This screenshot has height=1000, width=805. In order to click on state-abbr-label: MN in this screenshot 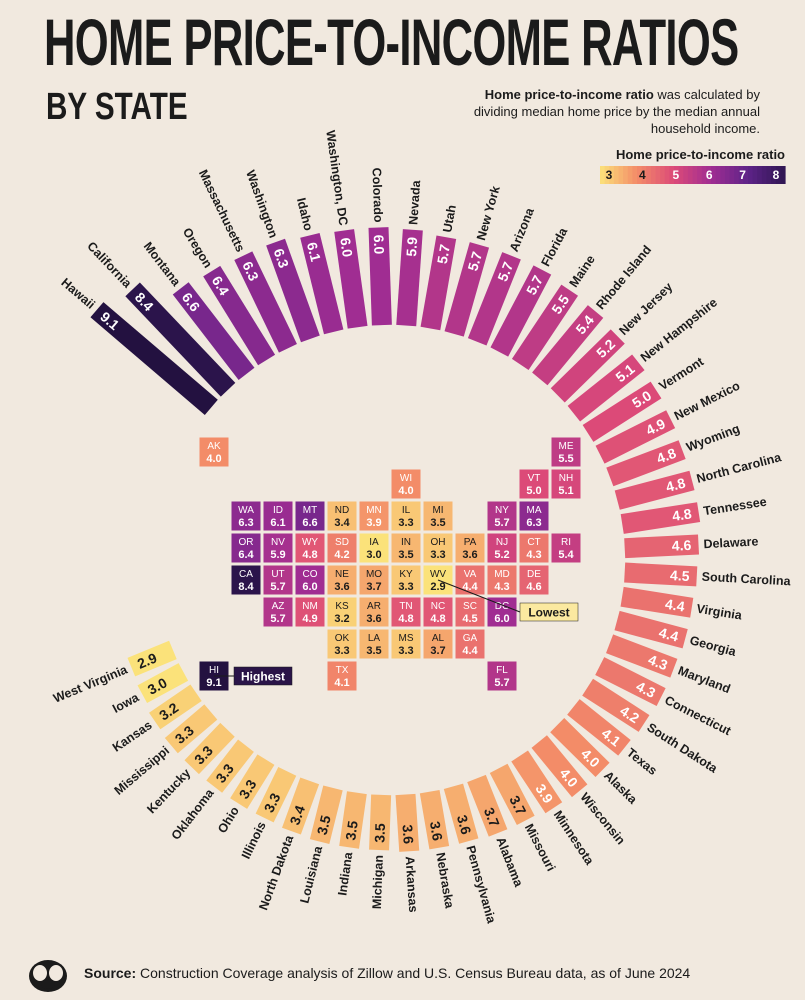, I will do `click(374, 510)`.